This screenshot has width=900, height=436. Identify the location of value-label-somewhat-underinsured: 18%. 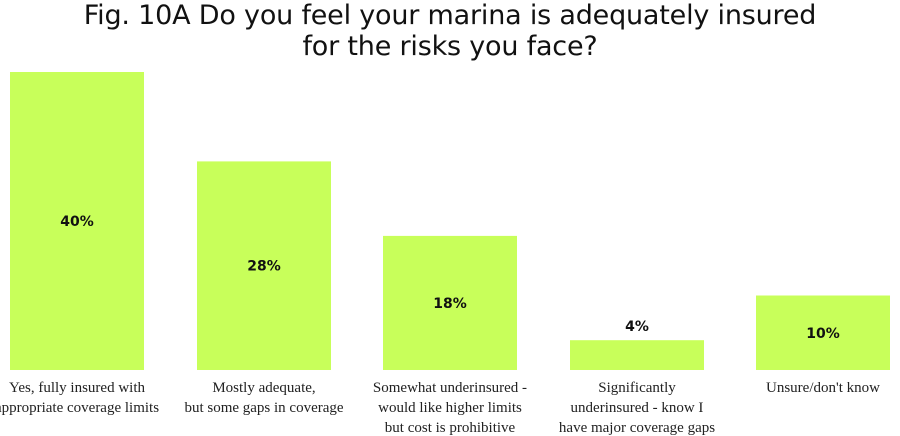
(450, 304).